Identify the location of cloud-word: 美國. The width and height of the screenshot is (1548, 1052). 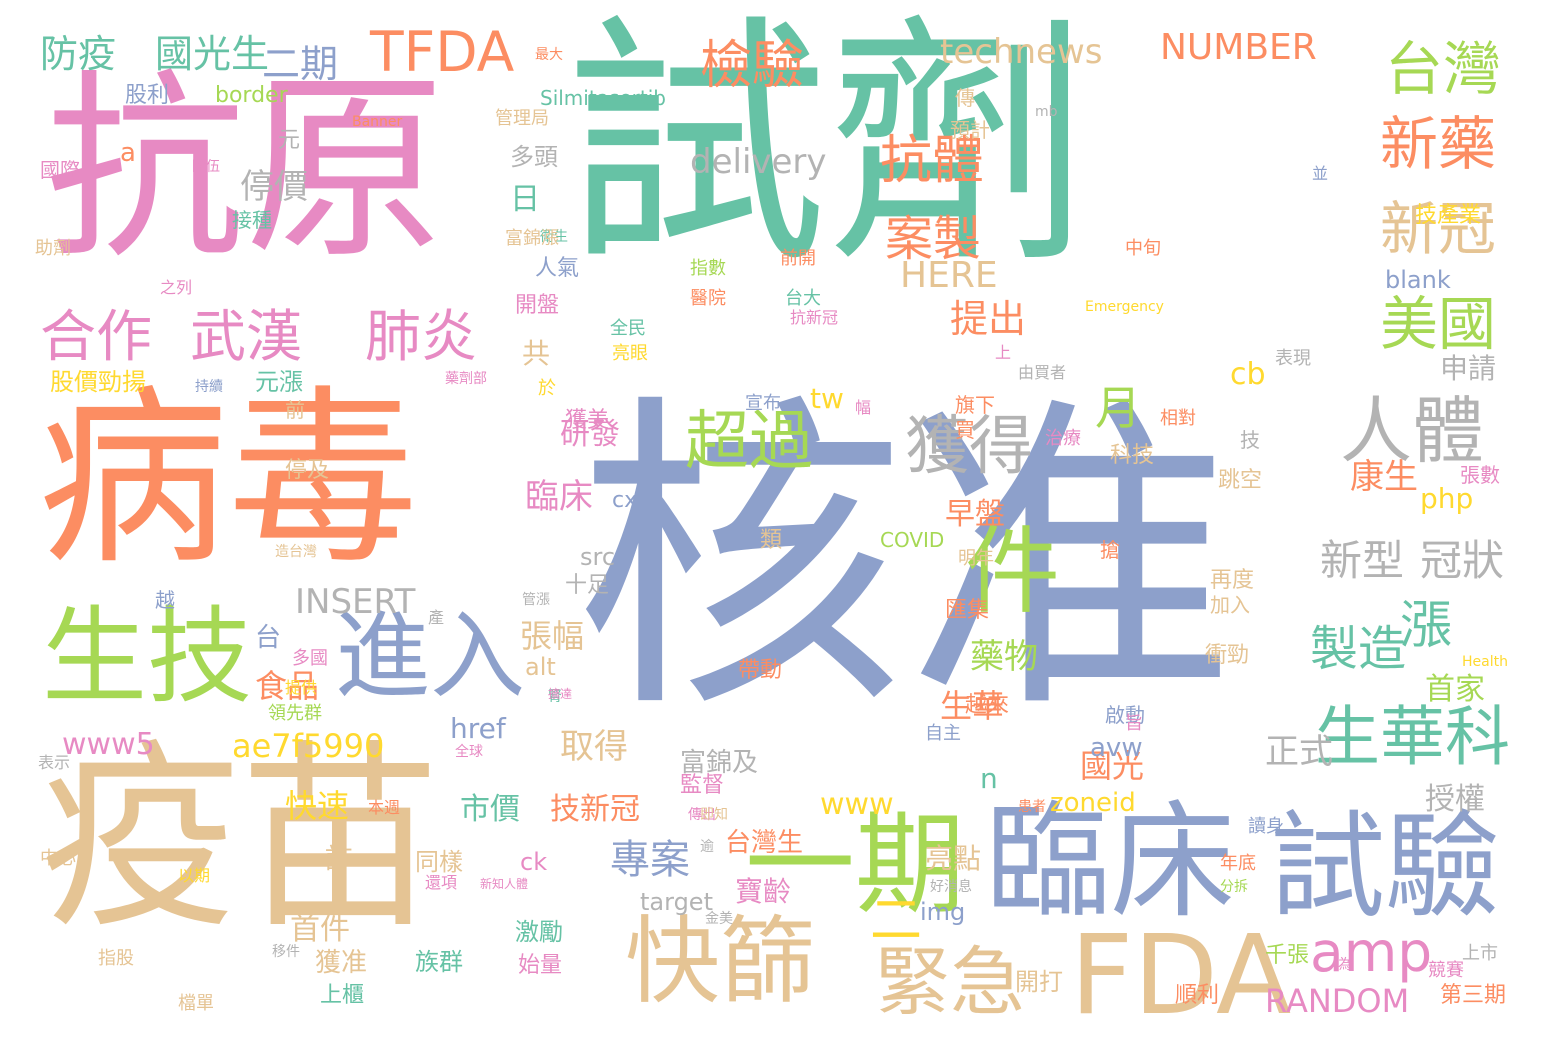
(1438, 324).